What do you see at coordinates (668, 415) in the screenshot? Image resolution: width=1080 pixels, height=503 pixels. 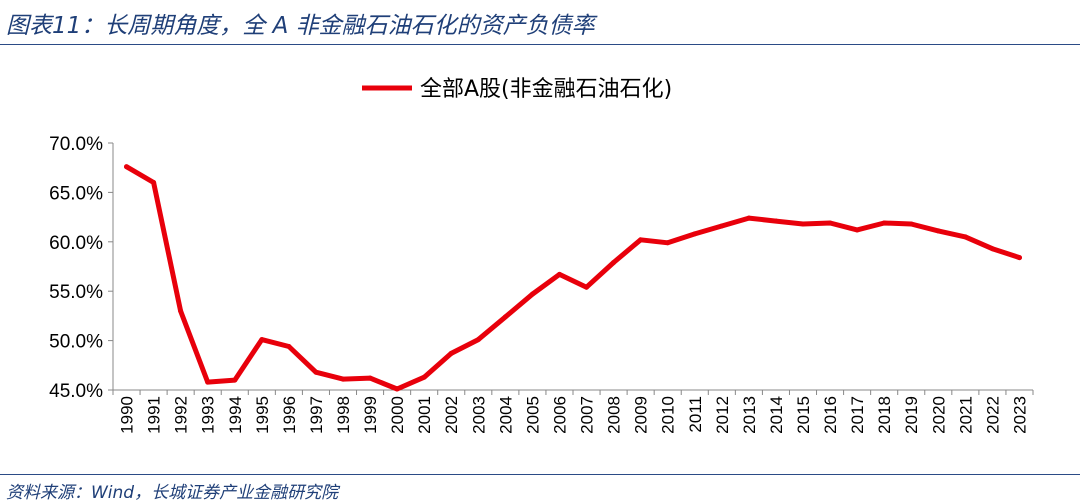 I see `x-tick-label: 2010` at bounding box center [668, 415].